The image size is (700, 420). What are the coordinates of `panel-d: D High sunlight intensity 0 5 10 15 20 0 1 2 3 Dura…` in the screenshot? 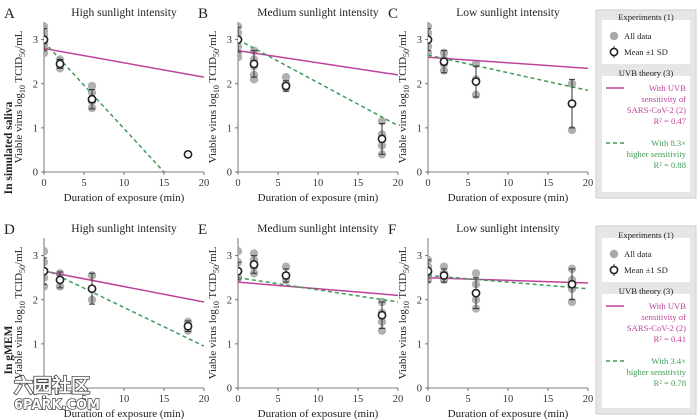 It's located at (106, 321).